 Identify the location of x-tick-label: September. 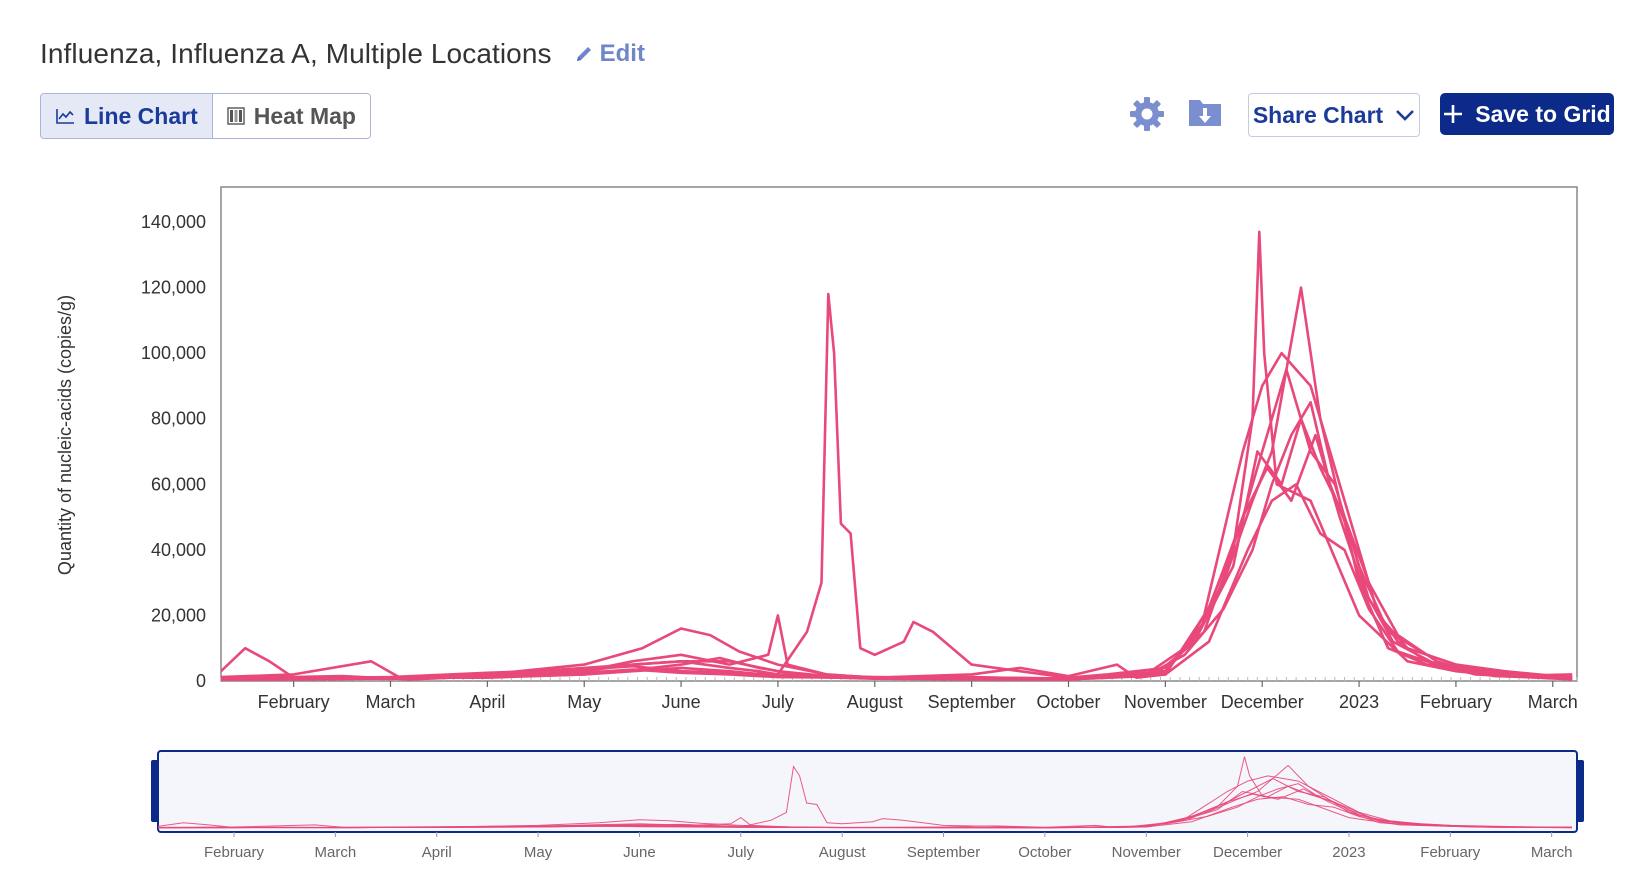
(972, 702).